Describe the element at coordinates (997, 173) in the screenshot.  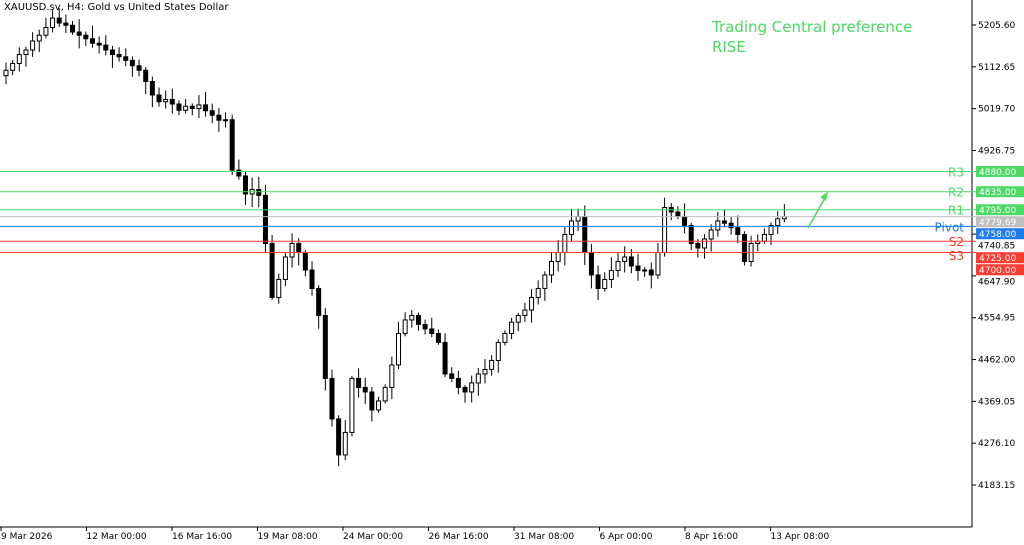
I see `level-value-label: 4880.00` at that location.